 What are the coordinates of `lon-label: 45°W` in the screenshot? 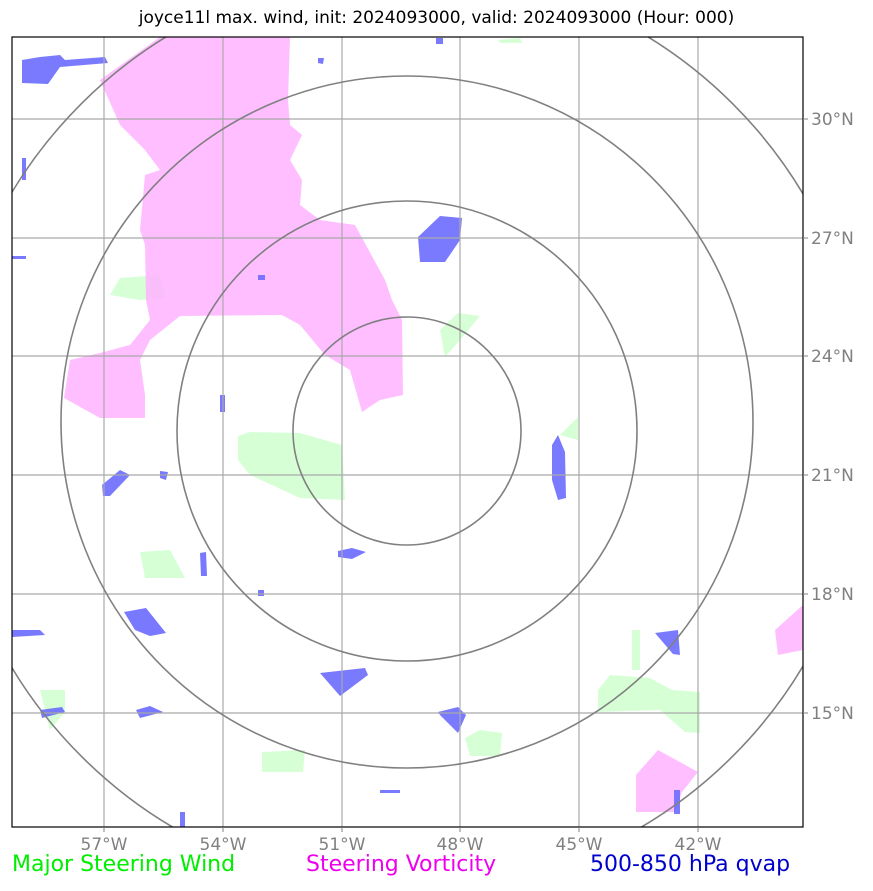 It's located at (579, 845).